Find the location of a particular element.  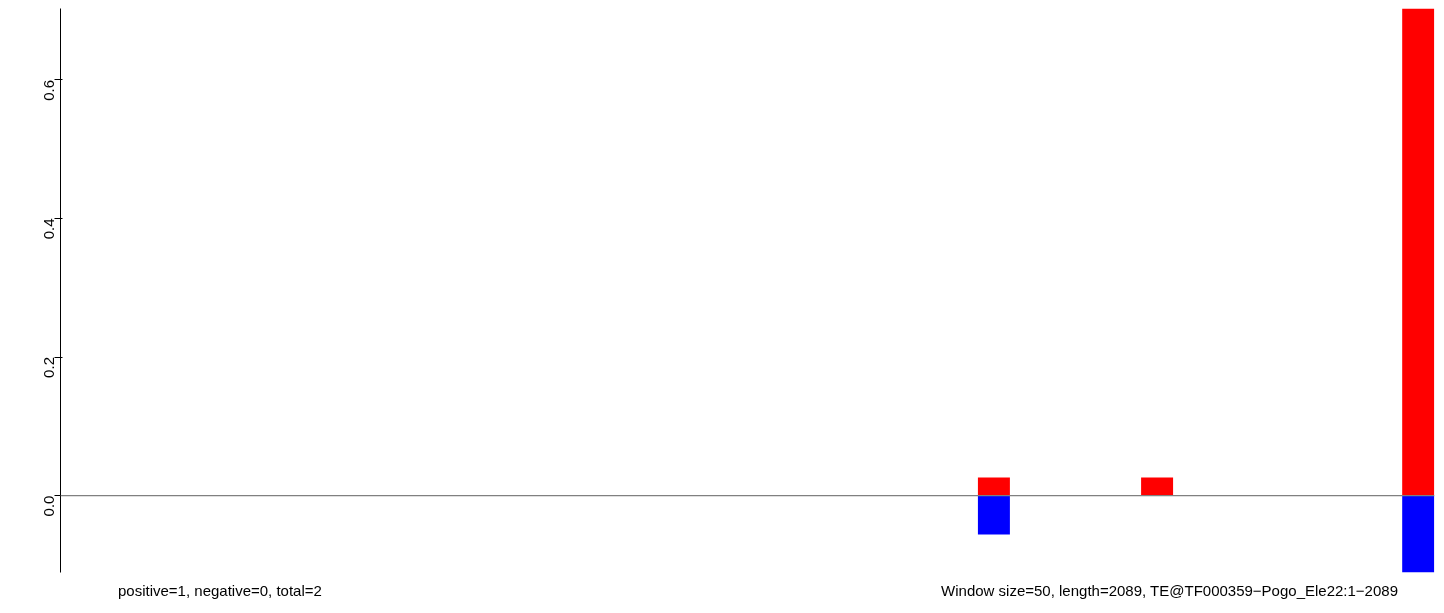

text: positive=1, negative=0, total=2 is located at coordinates (220, 591).